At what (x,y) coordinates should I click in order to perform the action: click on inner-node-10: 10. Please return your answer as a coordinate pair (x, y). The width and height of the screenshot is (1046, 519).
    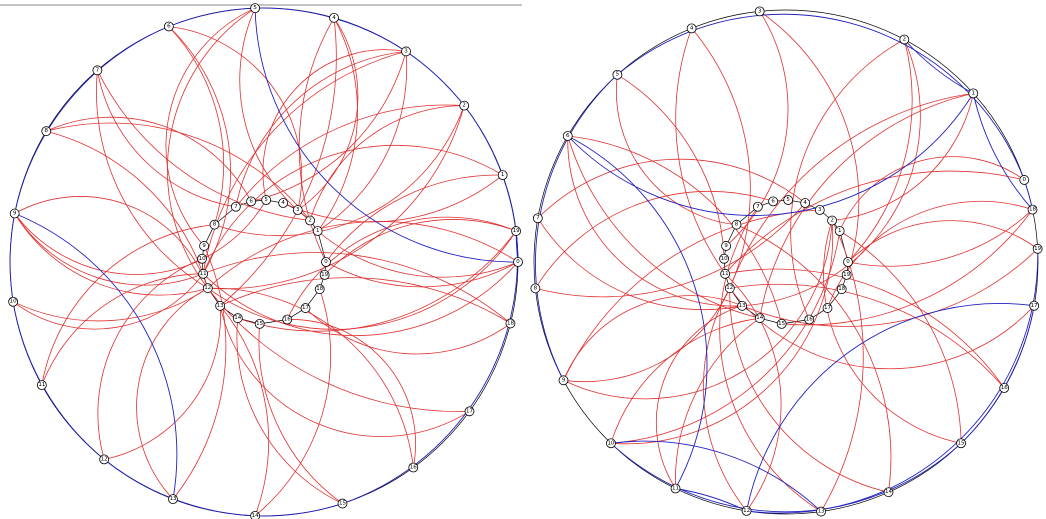
    Looking at the image, I should click on (724, 258).